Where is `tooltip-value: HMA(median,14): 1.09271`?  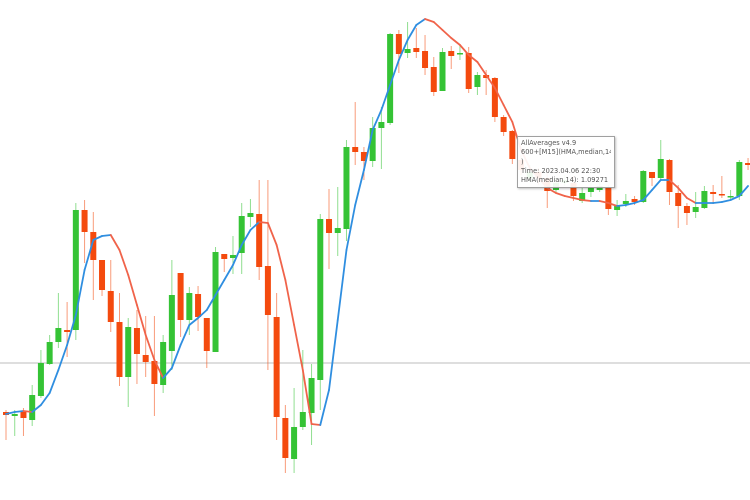 tooltip-value: HMA(median,14): 1.09271 is located at coordinates (565, 180).